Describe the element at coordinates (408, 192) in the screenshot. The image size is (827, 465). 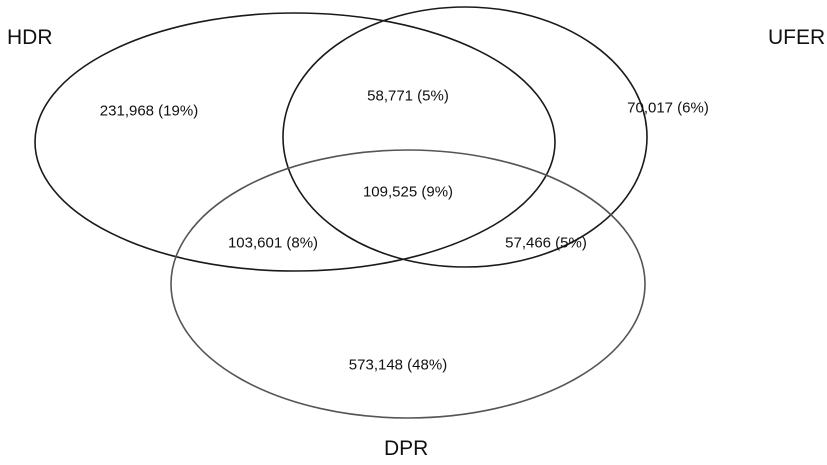
I see `all-three-count: 109,525 (9%)` at that location.